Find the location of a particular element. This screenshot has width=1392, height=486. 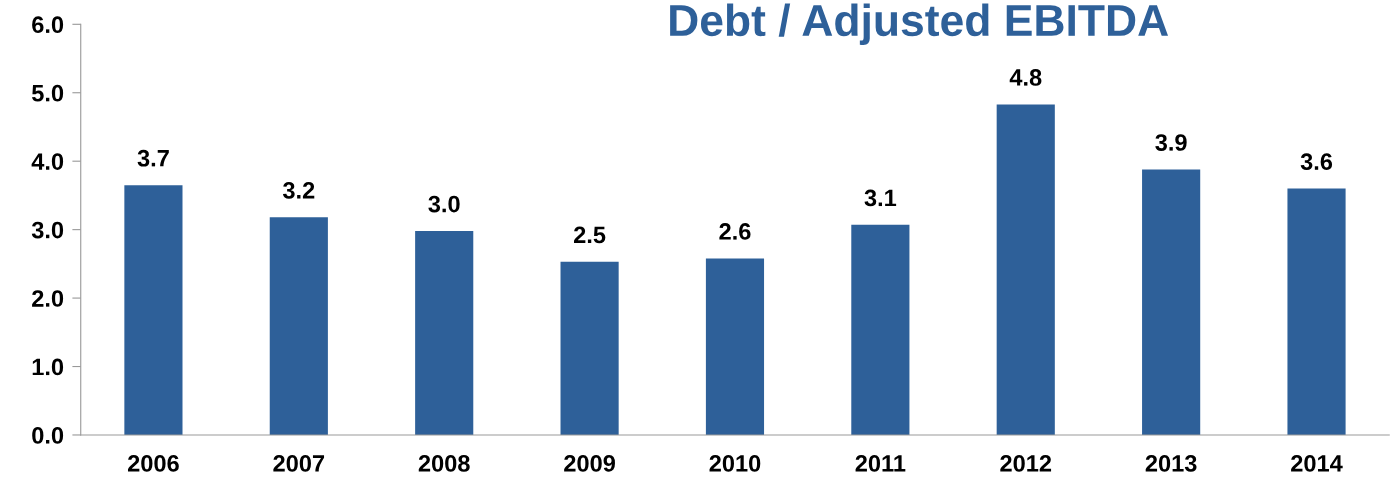

y-tick-label: 0.0 is located at coordinates (48, 435).